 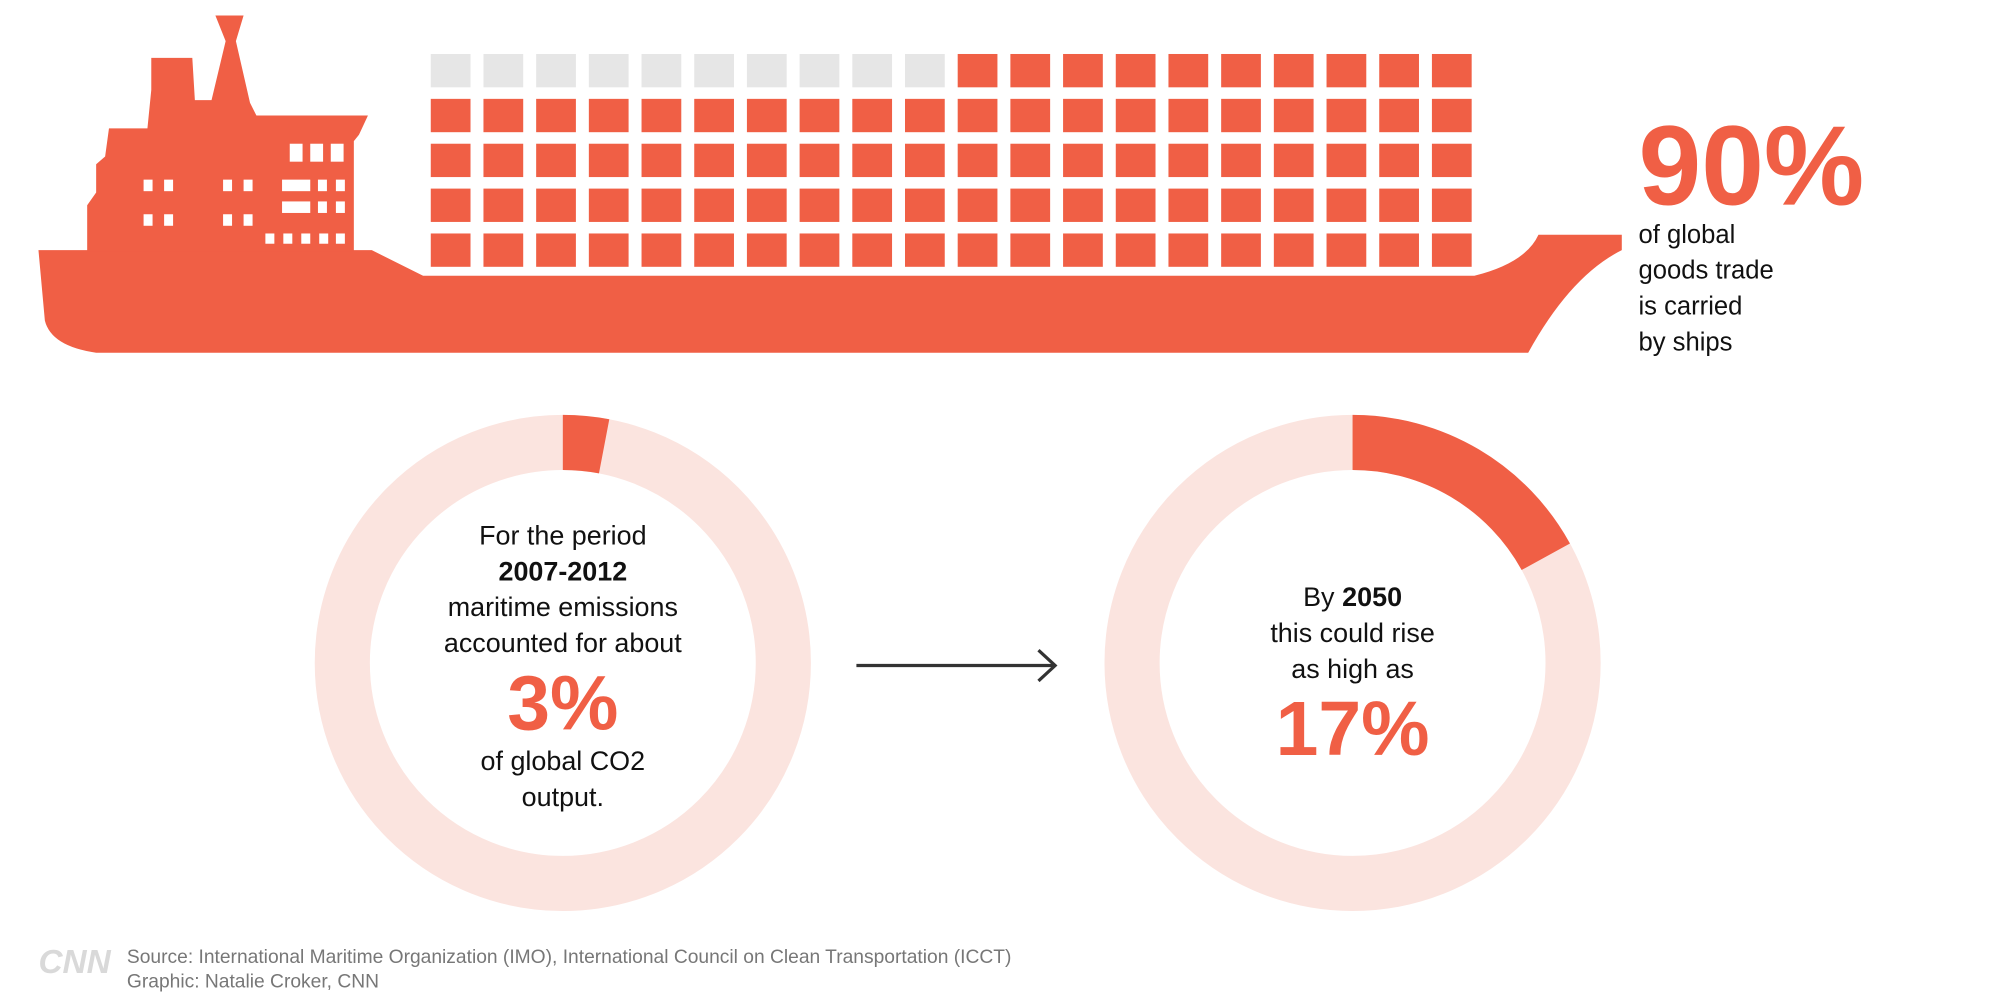 I want to click on hull, so click(x=830, y=293).